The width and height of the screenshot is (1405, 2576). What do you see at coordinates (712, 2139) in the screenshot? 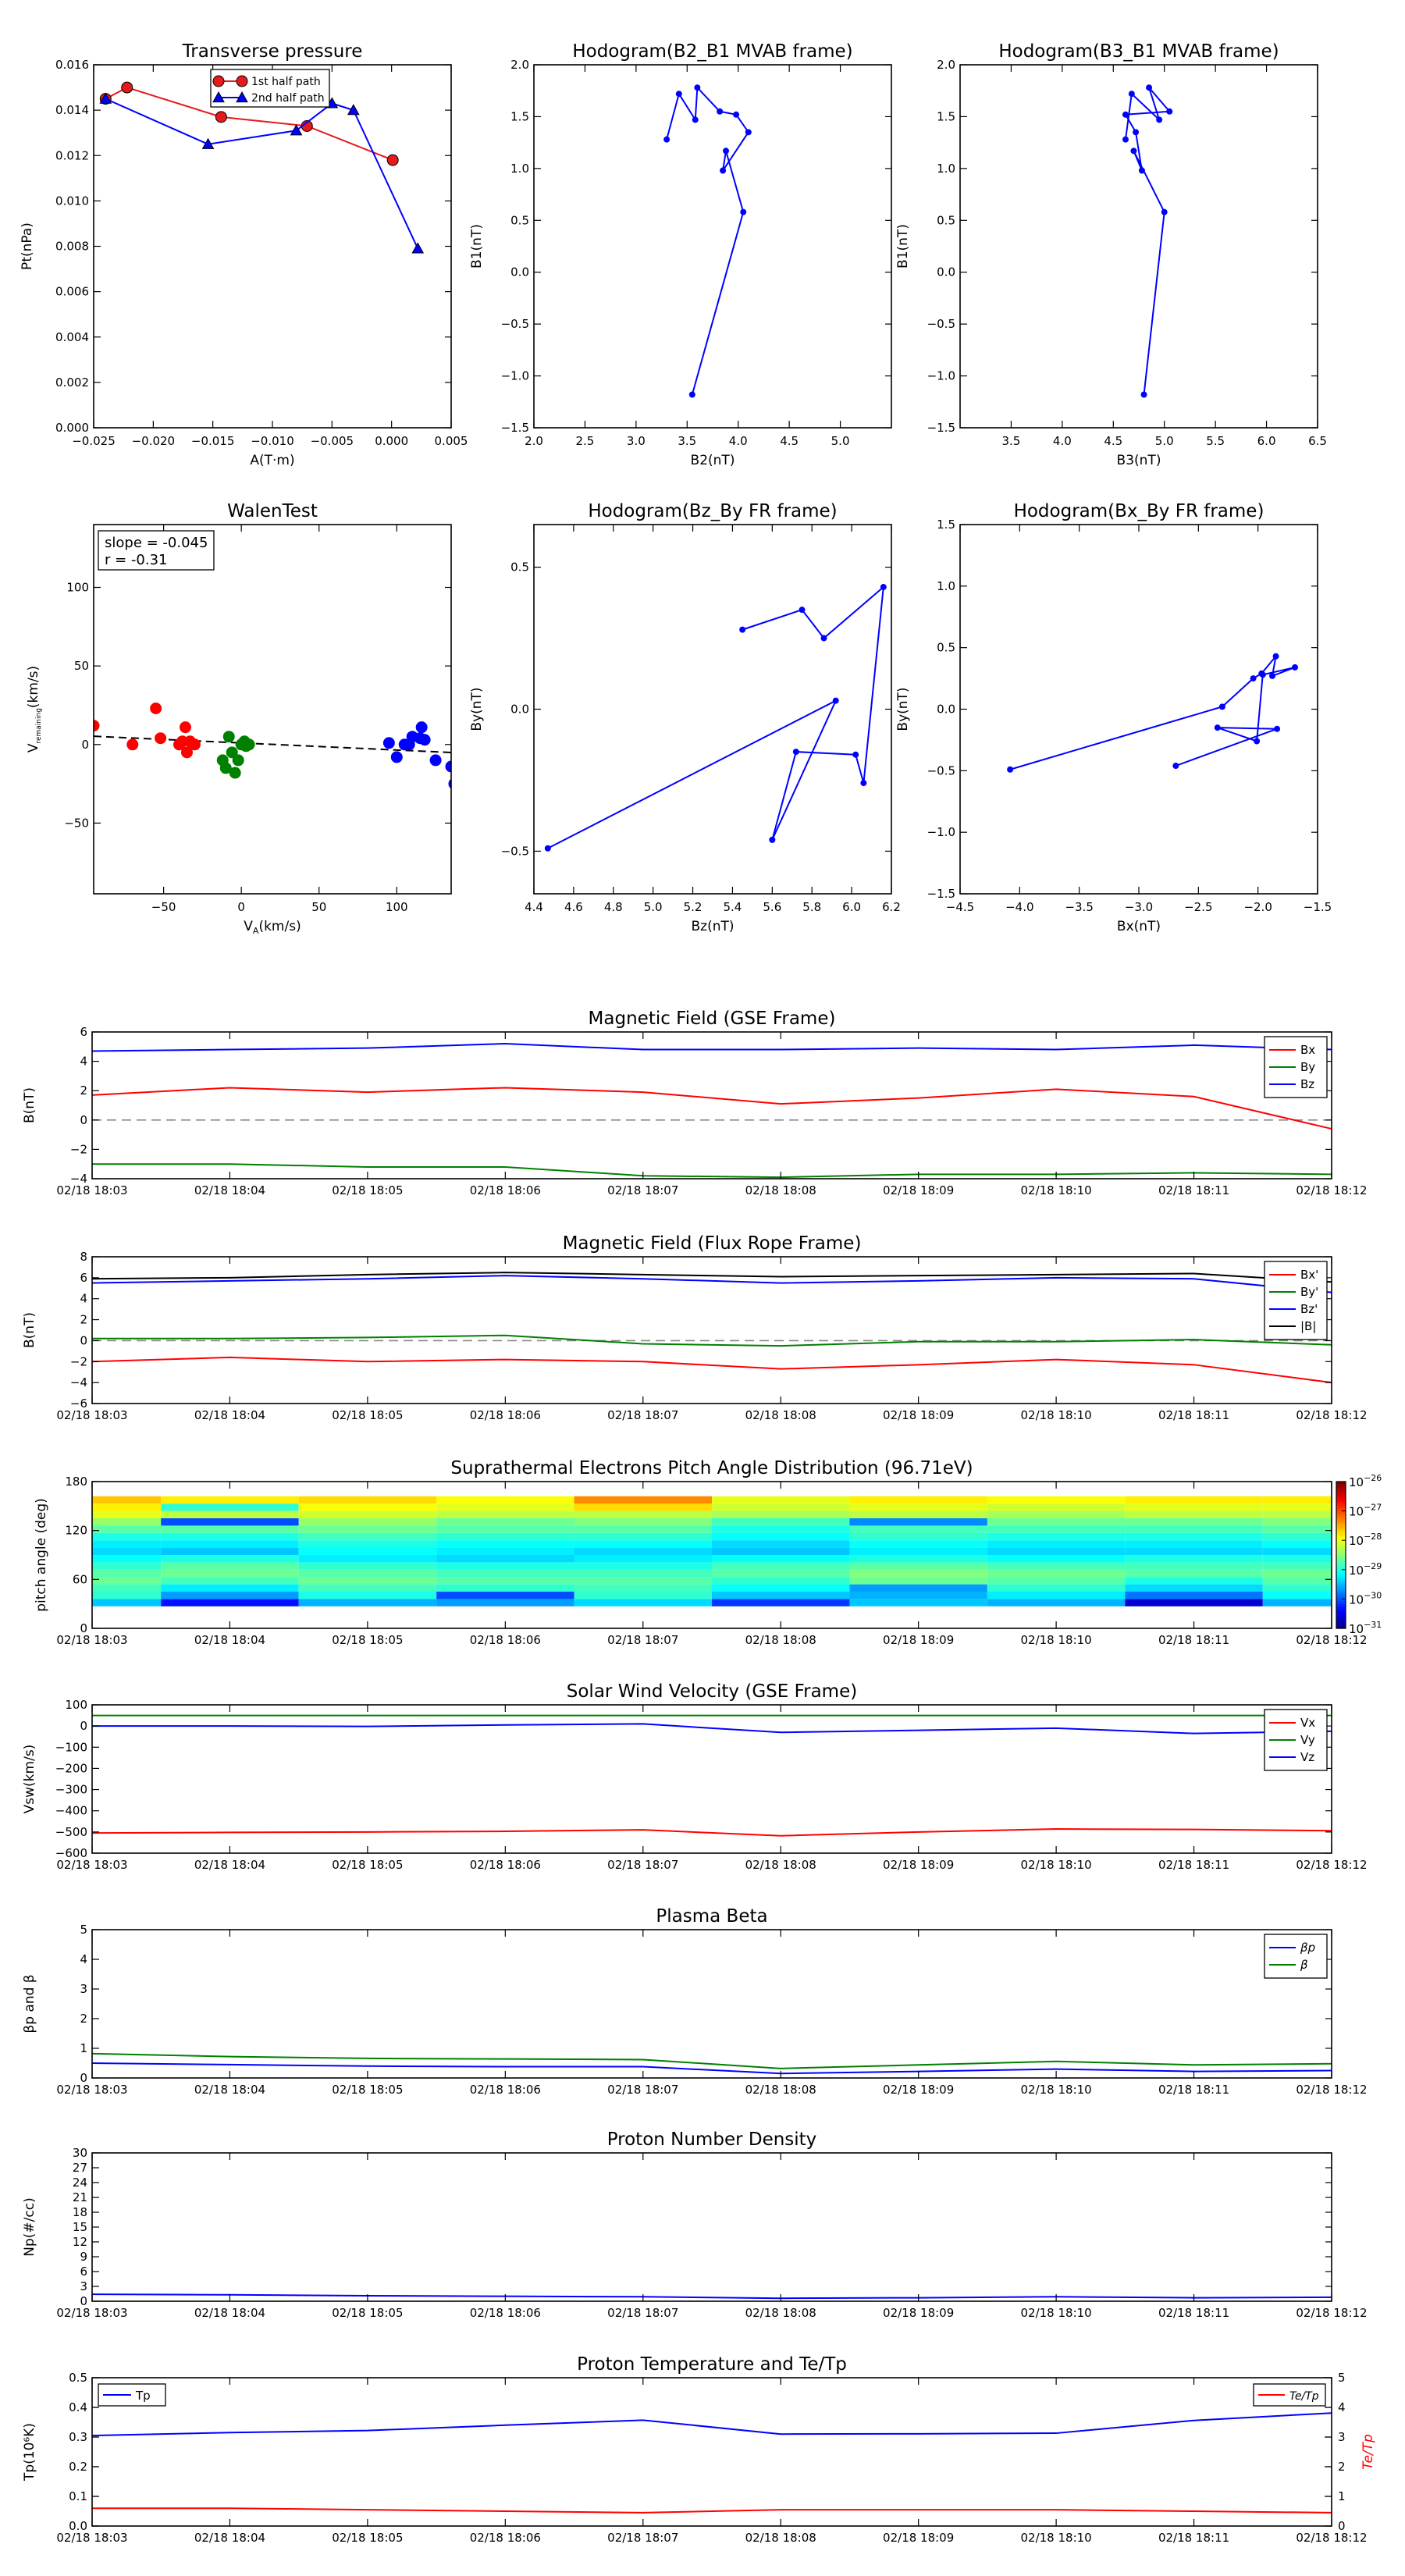
I see `np-title: Proton Number Density` at bounding box center [712, 2139].